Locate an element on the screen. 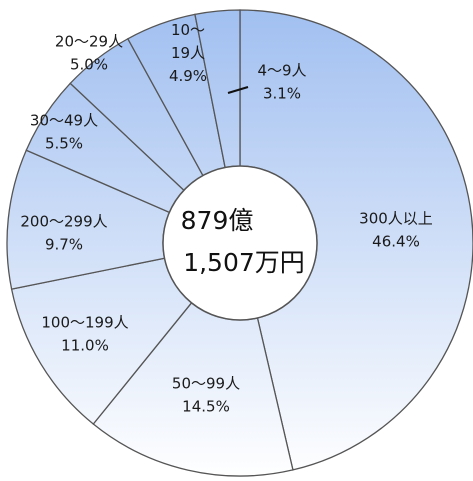  slice-label-2: 100〜199人 11.0% is located at coordinates (84, 334).